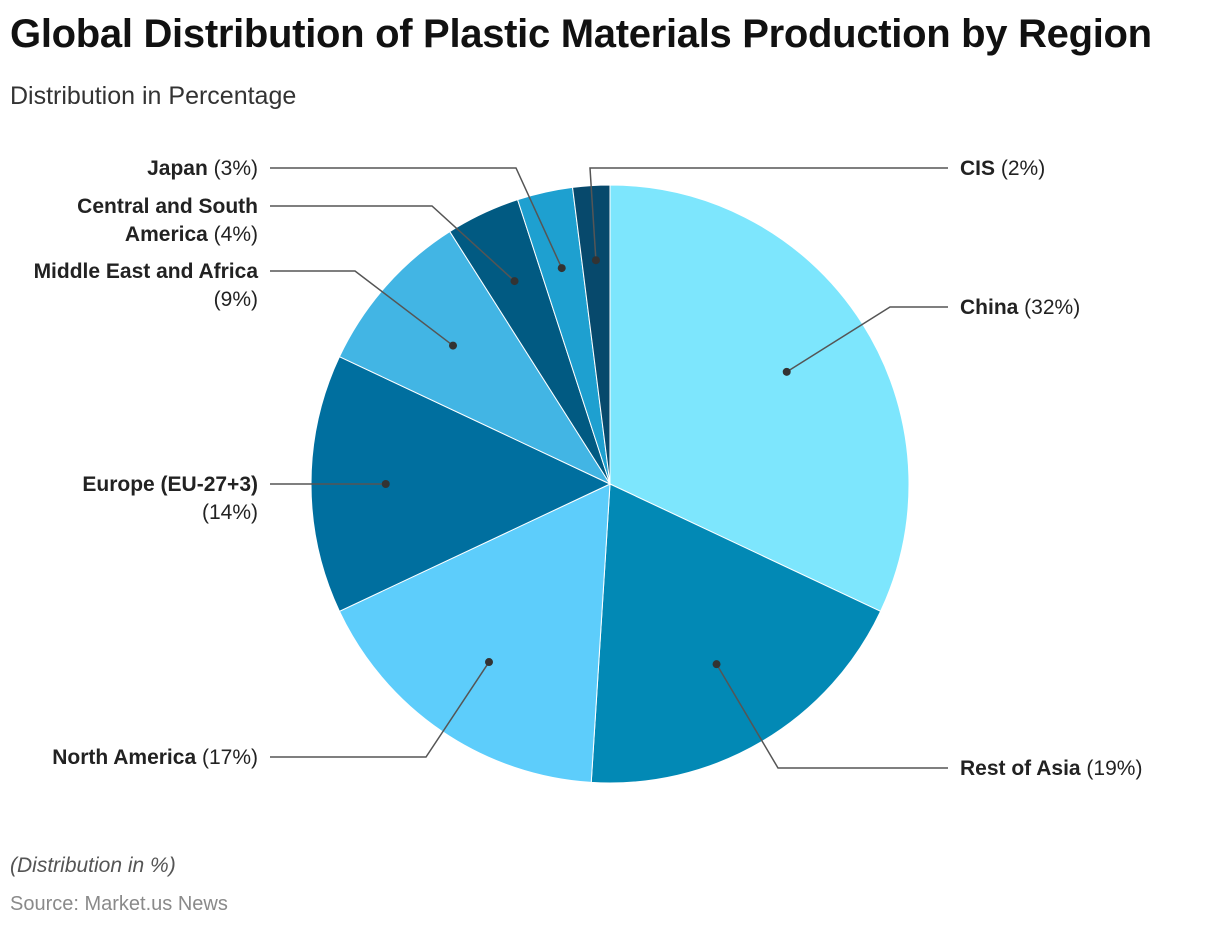  I want to click on leader-dot-japan, so click(561, 268).